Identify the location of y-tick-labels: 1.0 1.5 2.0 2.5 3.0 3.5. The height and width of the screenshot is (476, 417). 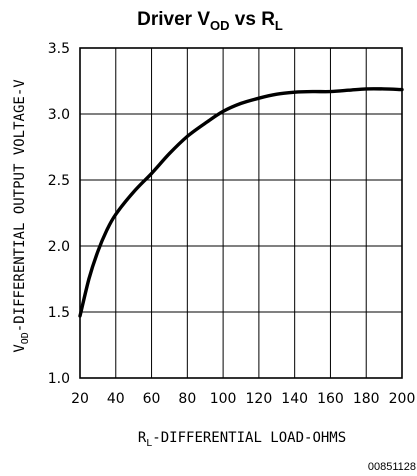
(59, 214).